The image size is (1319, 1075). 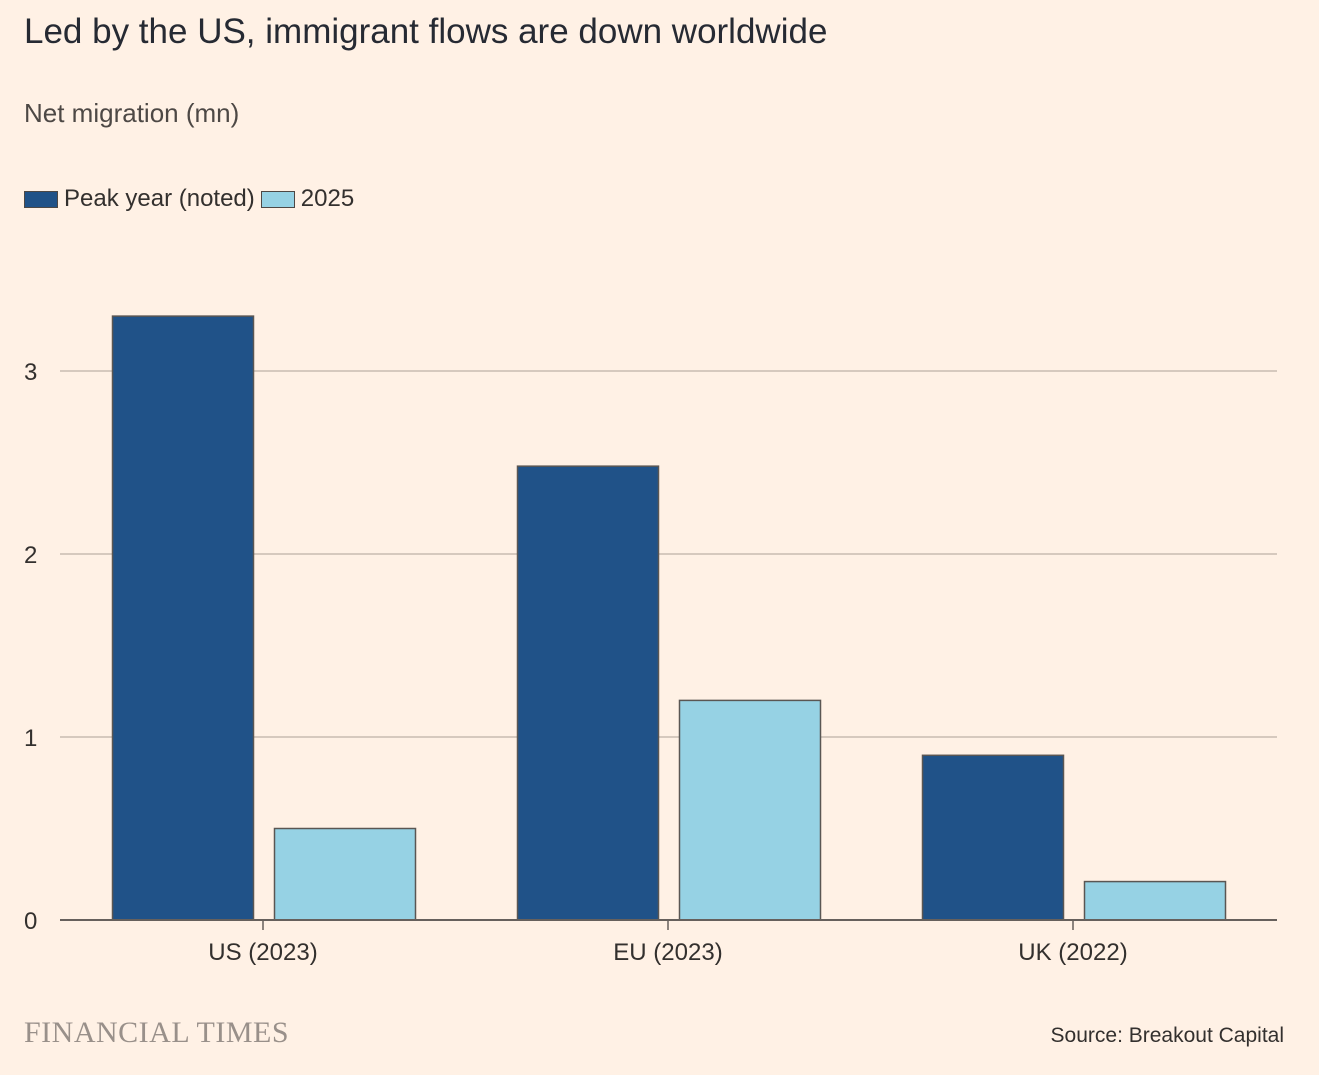 I want to click on legend-swatch-2025, so click(x=277, y=199).